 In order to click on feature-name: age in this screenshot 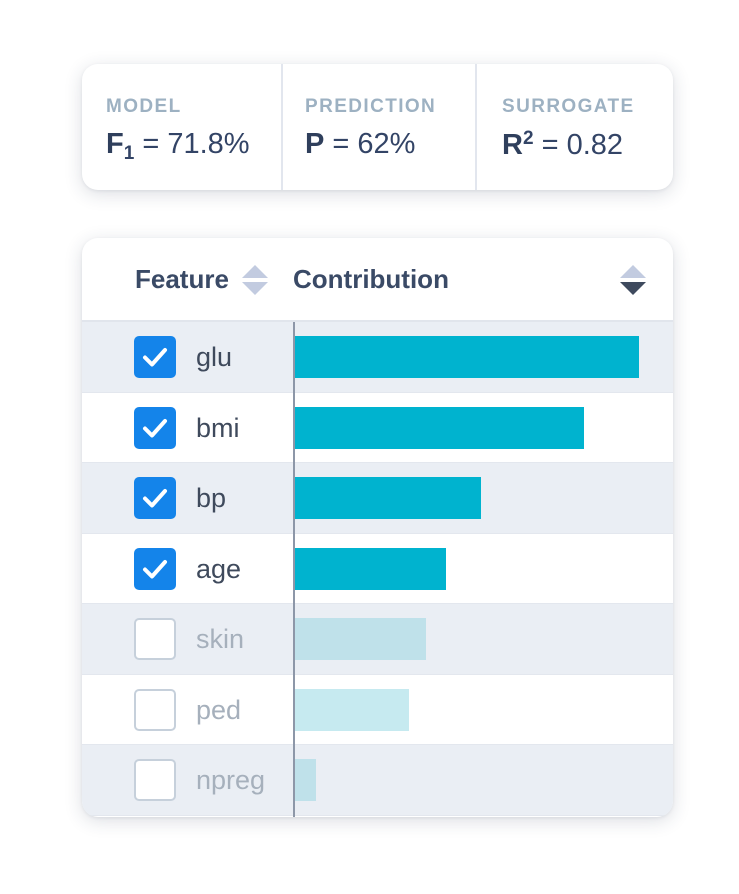, I will do `click(219, 568)`.